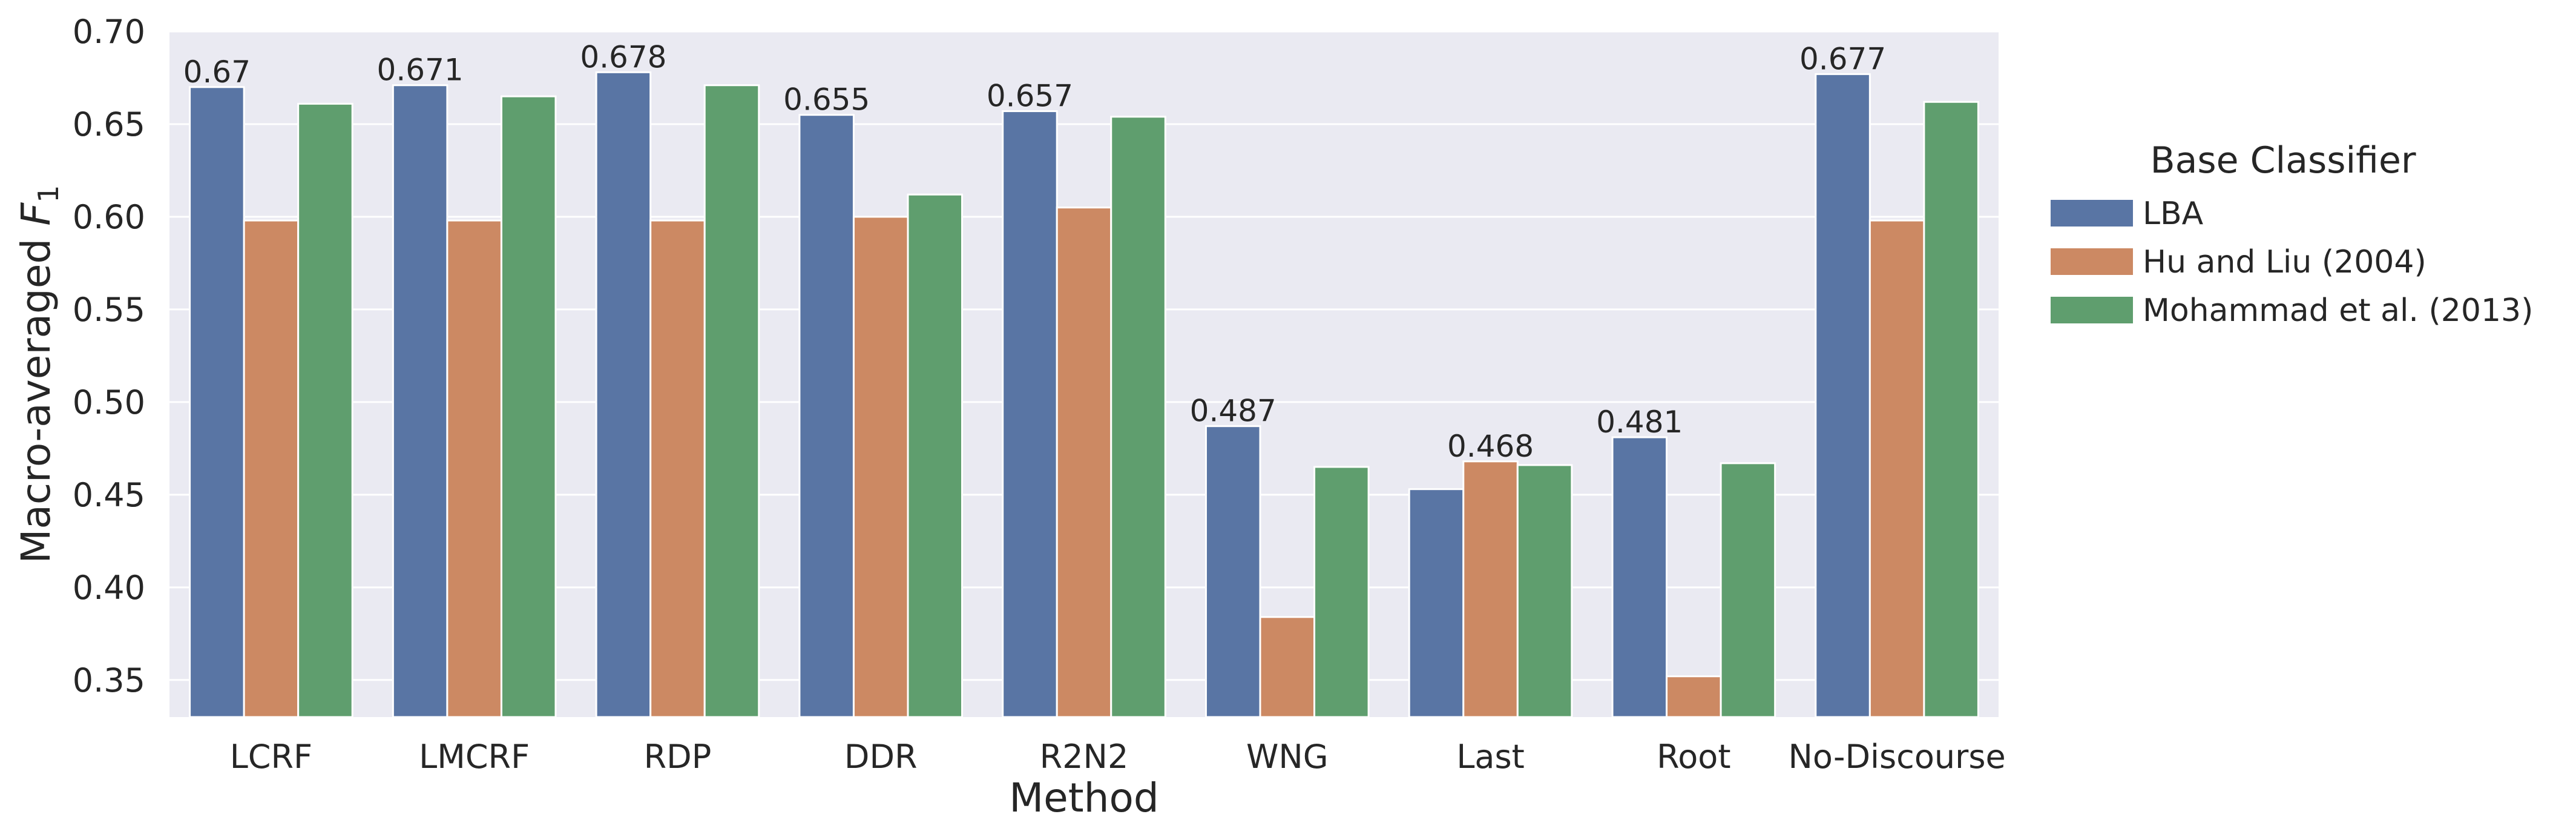  I want to click on y-axis-title-subscript: 1, so click(49, 193).